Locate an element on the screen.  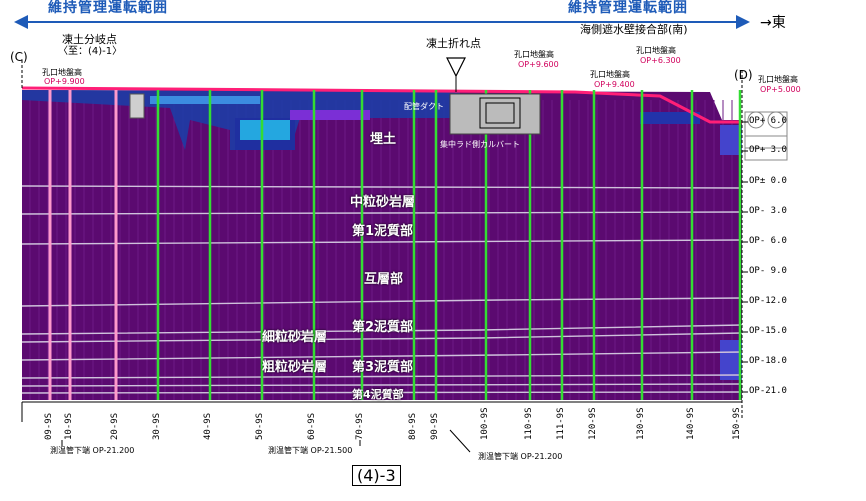
pipe-tick-label: 60-9S is located at coordinates (312, 426).